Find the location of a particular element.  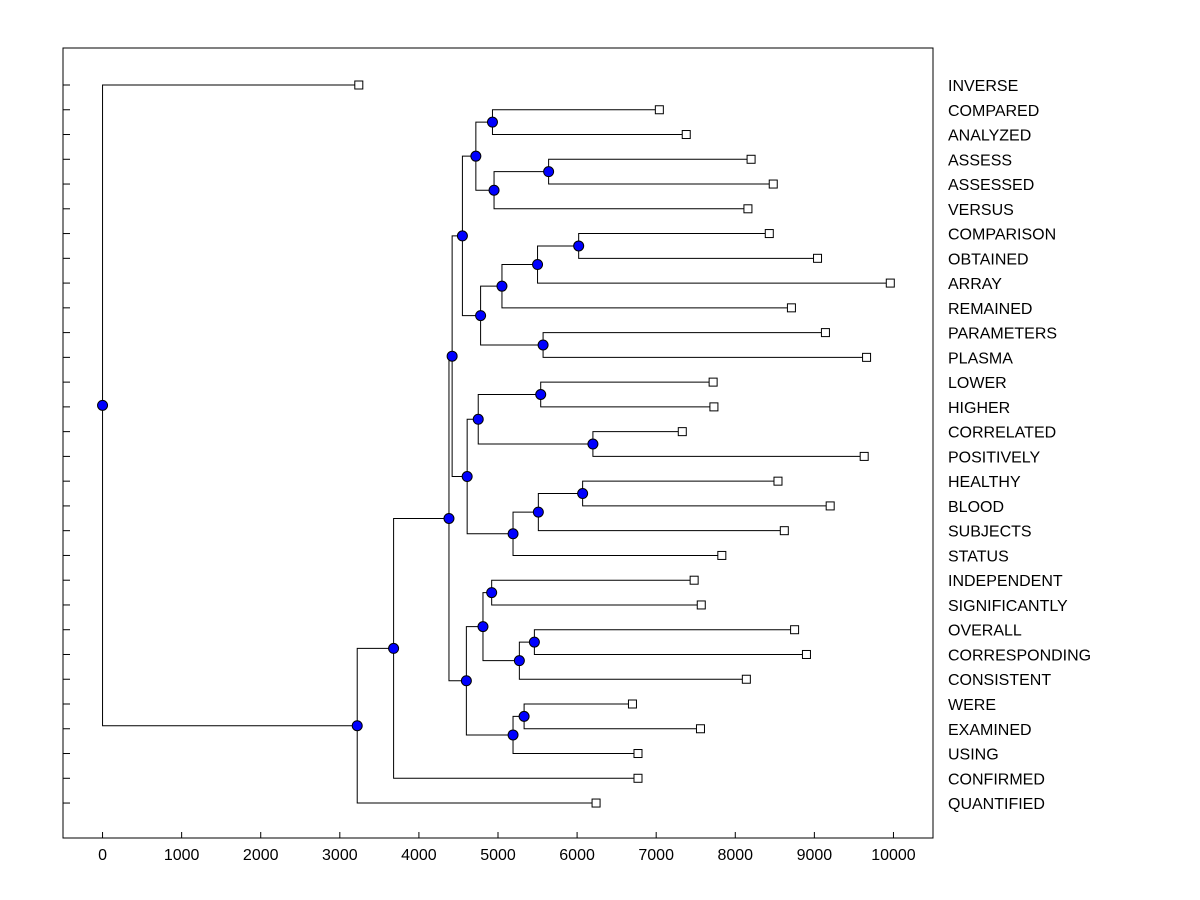

x-tick-label: 1000 is located at coordinates (182, 855).